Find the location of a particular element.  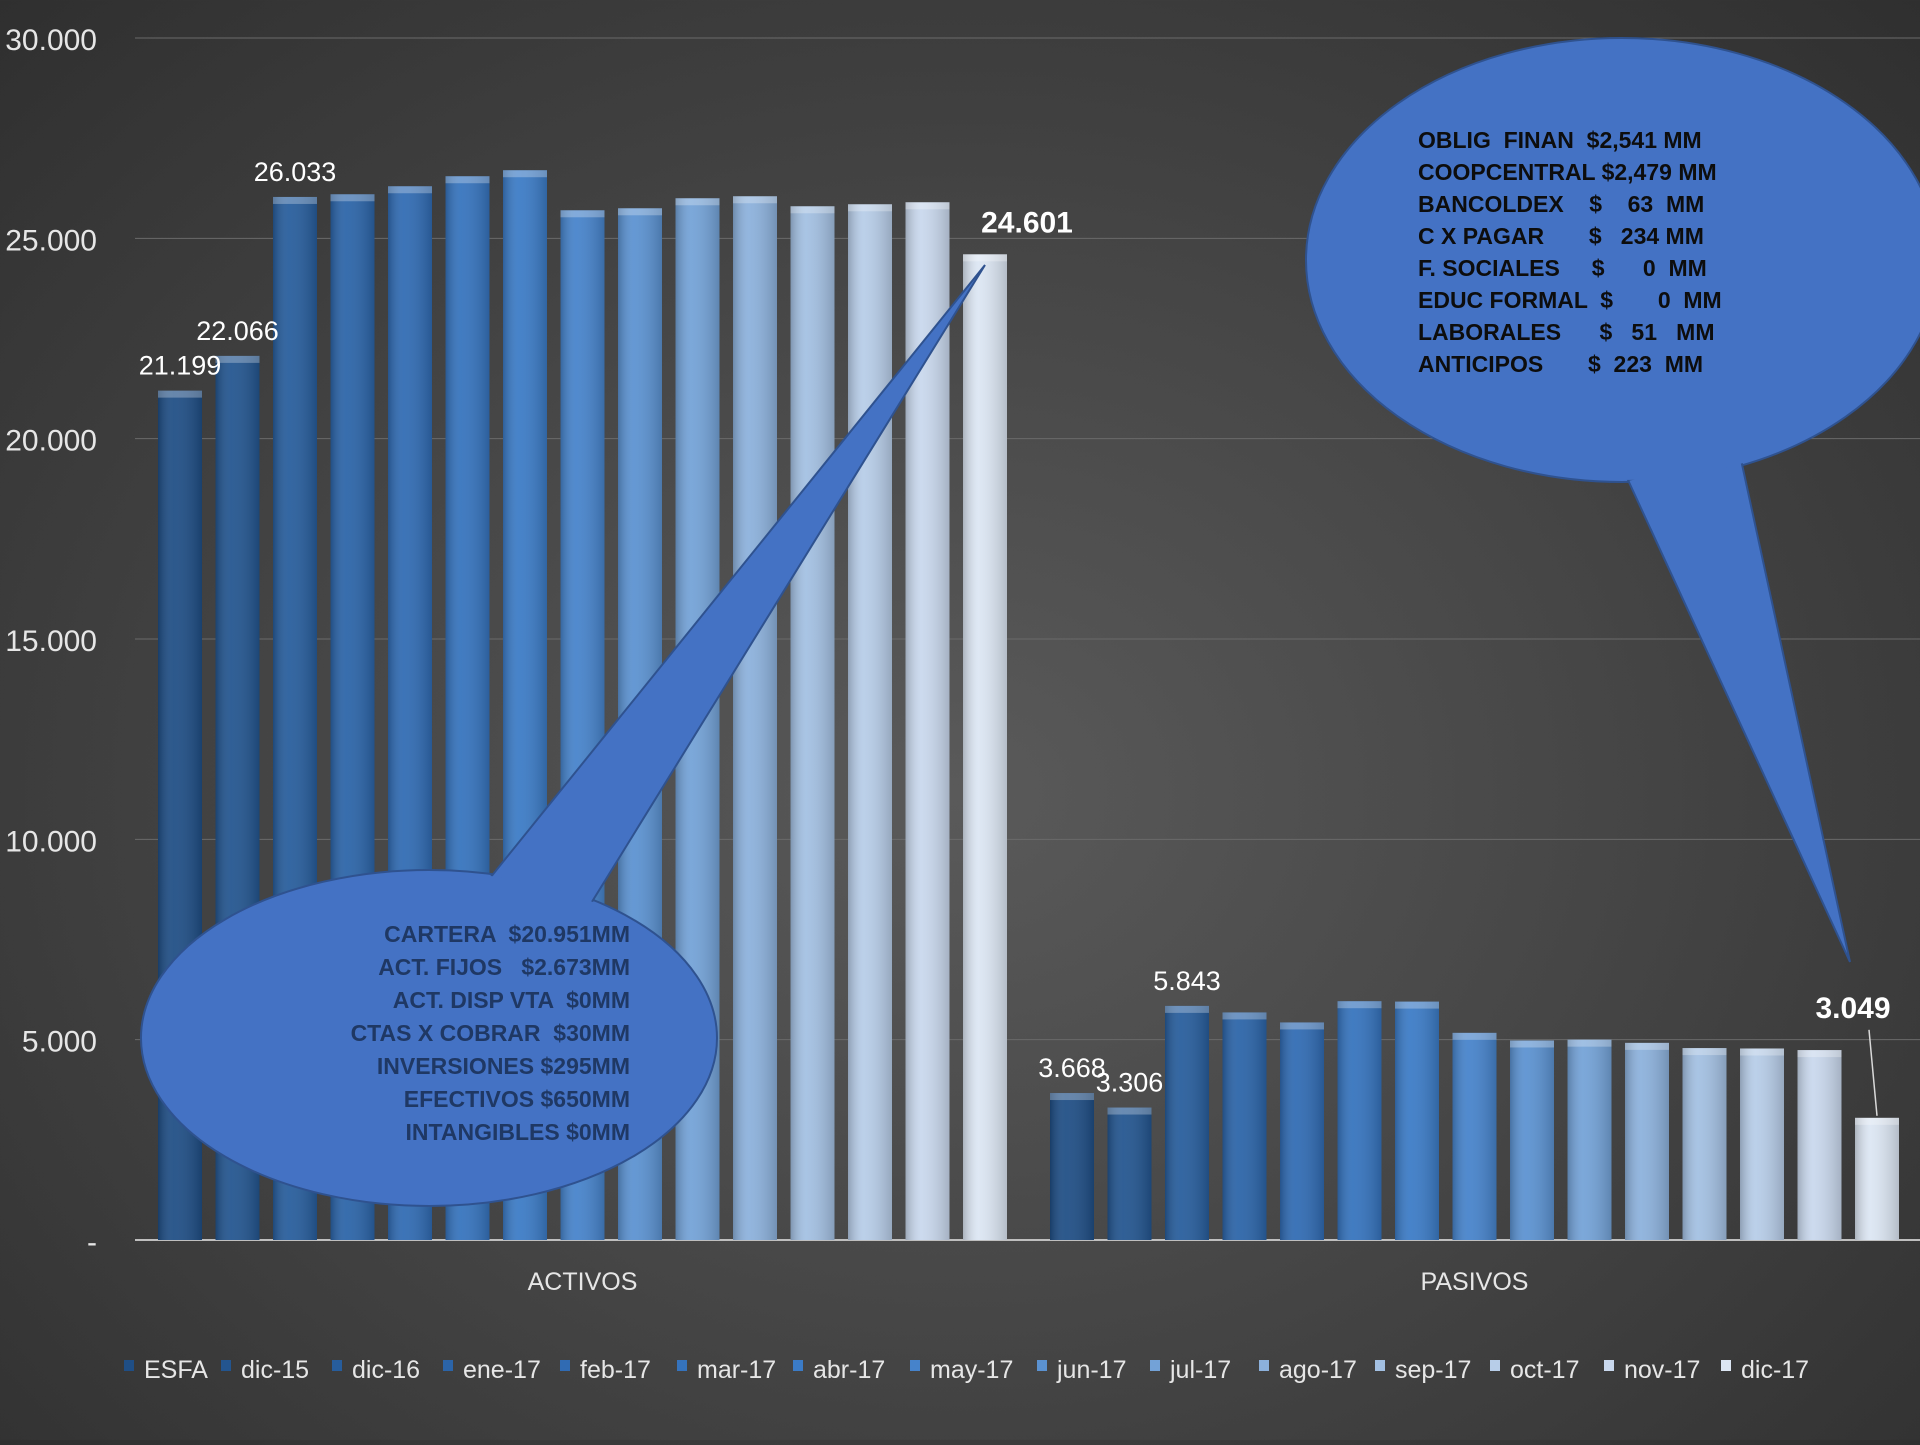

data-label: 3.049 is located at coordinates (1852, 1008).